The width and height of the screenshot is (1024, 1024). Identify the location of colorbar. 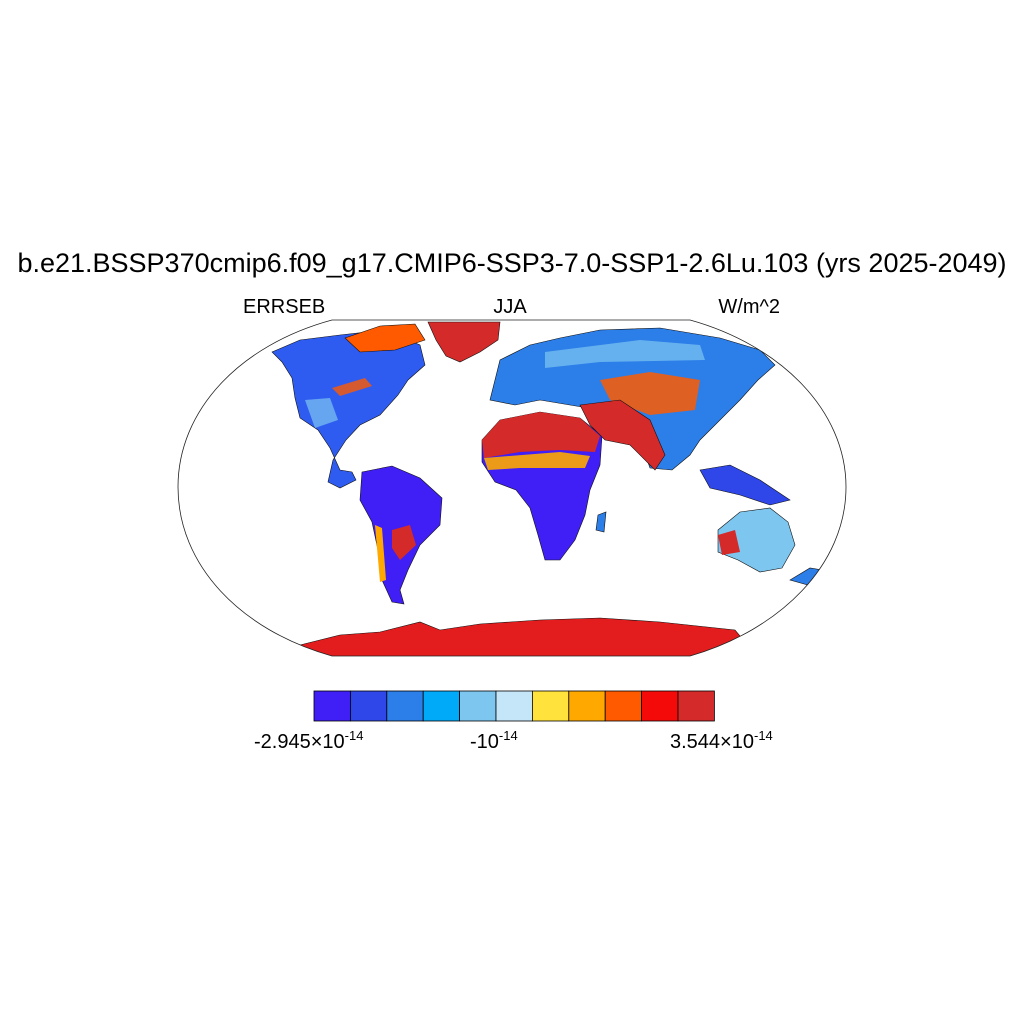
(514, 706).